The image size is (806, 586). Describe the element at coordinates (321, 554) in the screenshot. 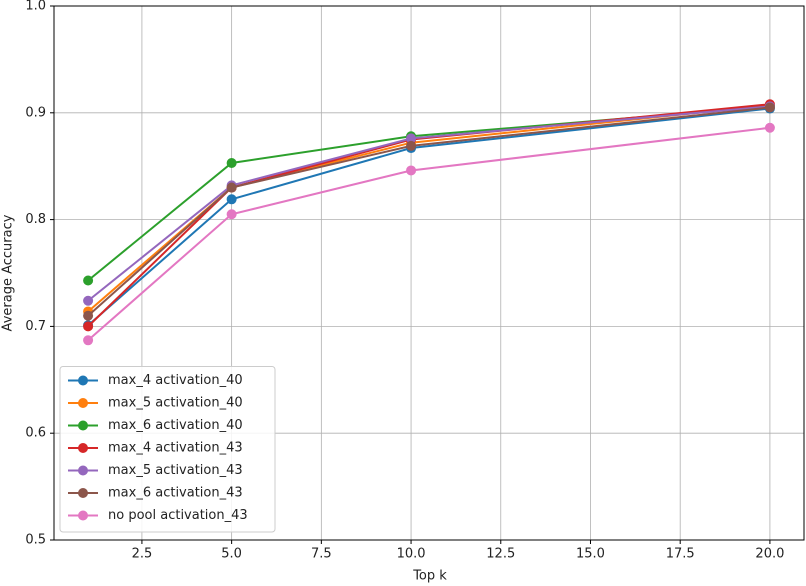

I see `x-tick-label: 7.5` at that location.